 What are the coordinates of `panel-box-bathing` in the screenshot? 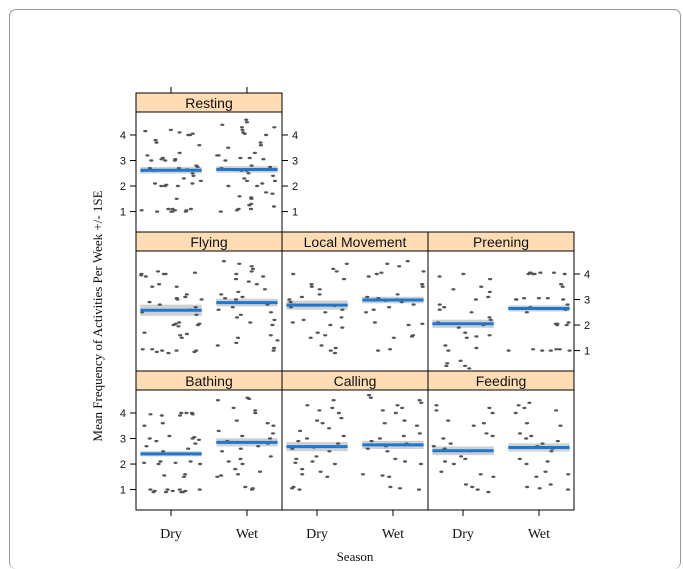 It's located at (209, 450).